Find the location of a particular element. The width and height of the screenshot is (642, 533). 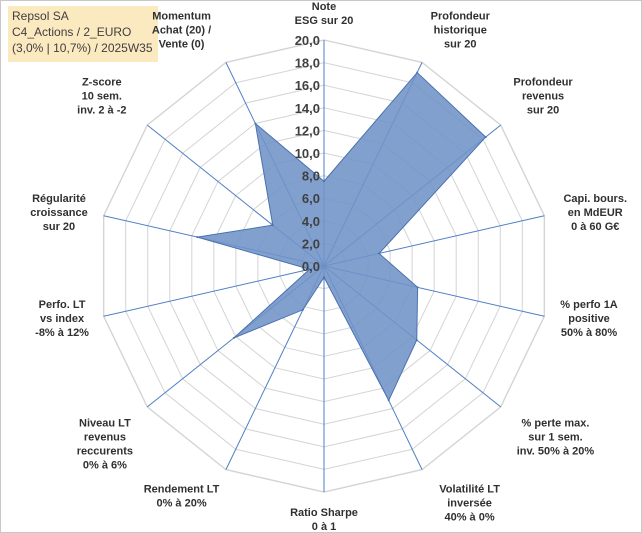

axis-label: % perte max. sur 1 sem. inv. 50% à 20% is located at coordinates (556, 437).